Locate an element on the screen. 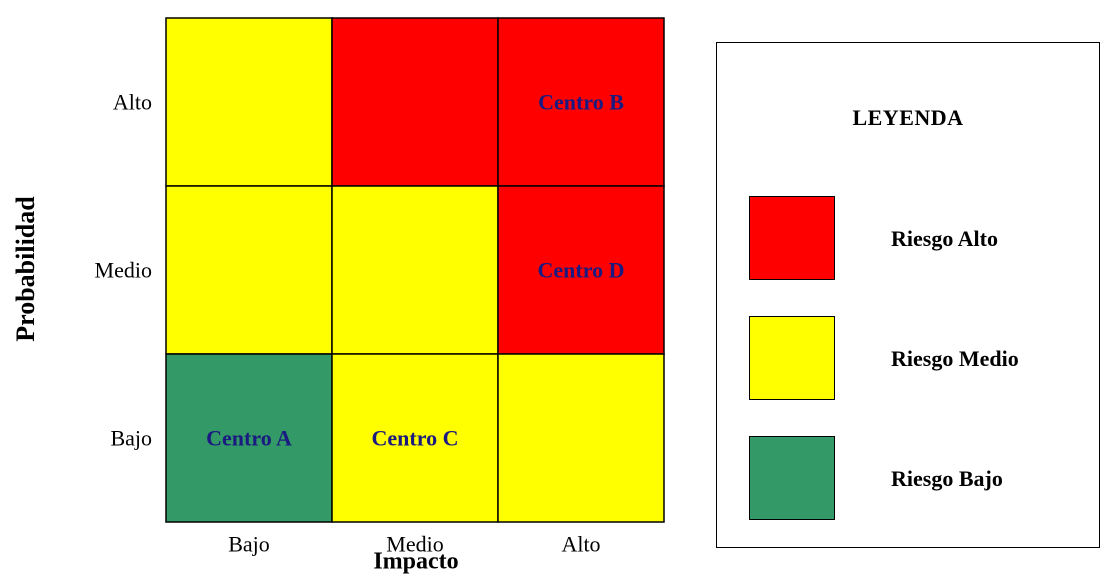 The image size is (1117, 585). legend-item-riesgo-bajo: Riesgo Bajo is located at coordinates (919, 479).